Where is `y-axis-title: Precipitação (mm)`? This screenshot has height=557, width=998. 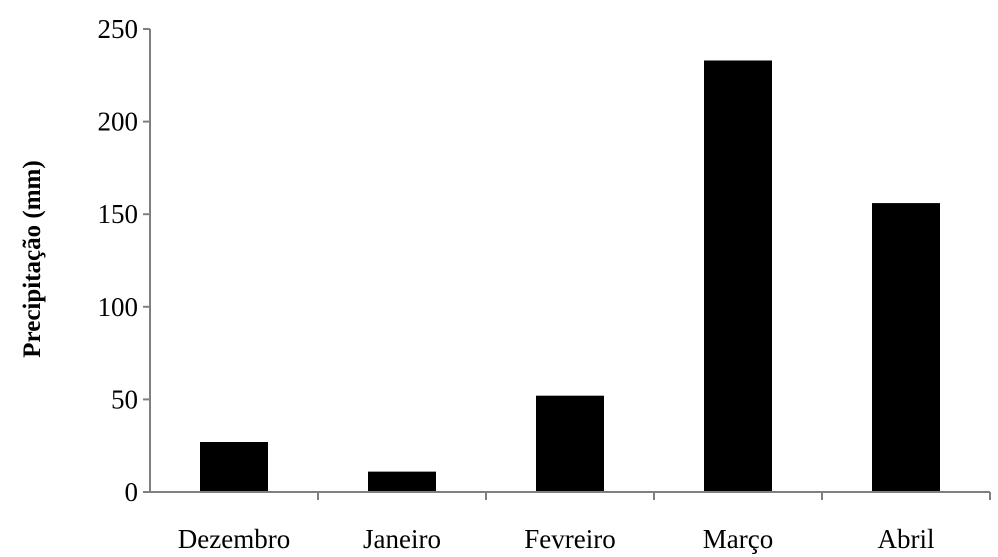 y-axis-title: Precipitação (mm) is located at coordinates (32, 258).